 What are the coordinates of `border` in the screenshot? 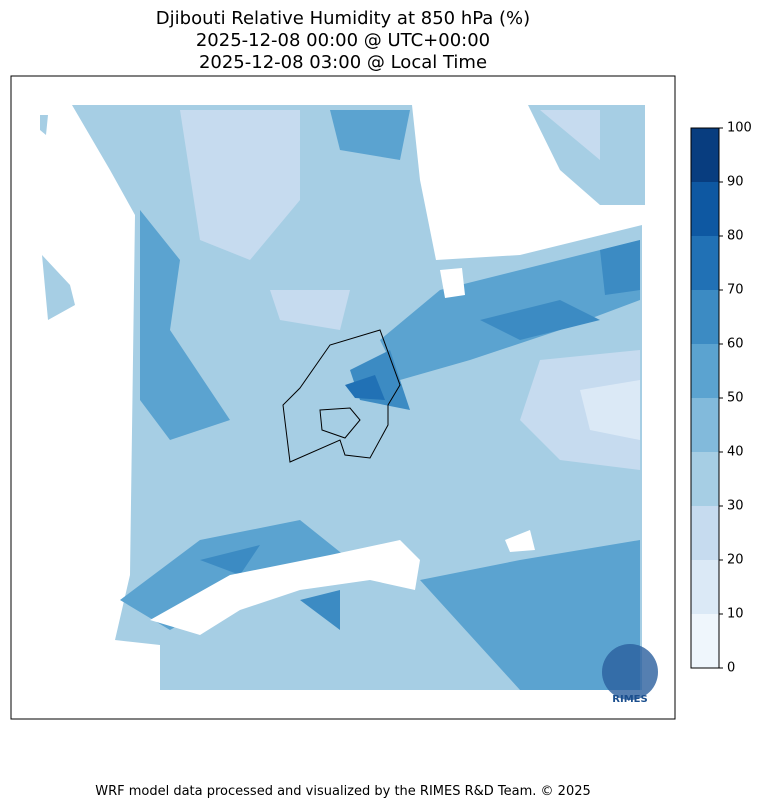 It's located at (341, 396).